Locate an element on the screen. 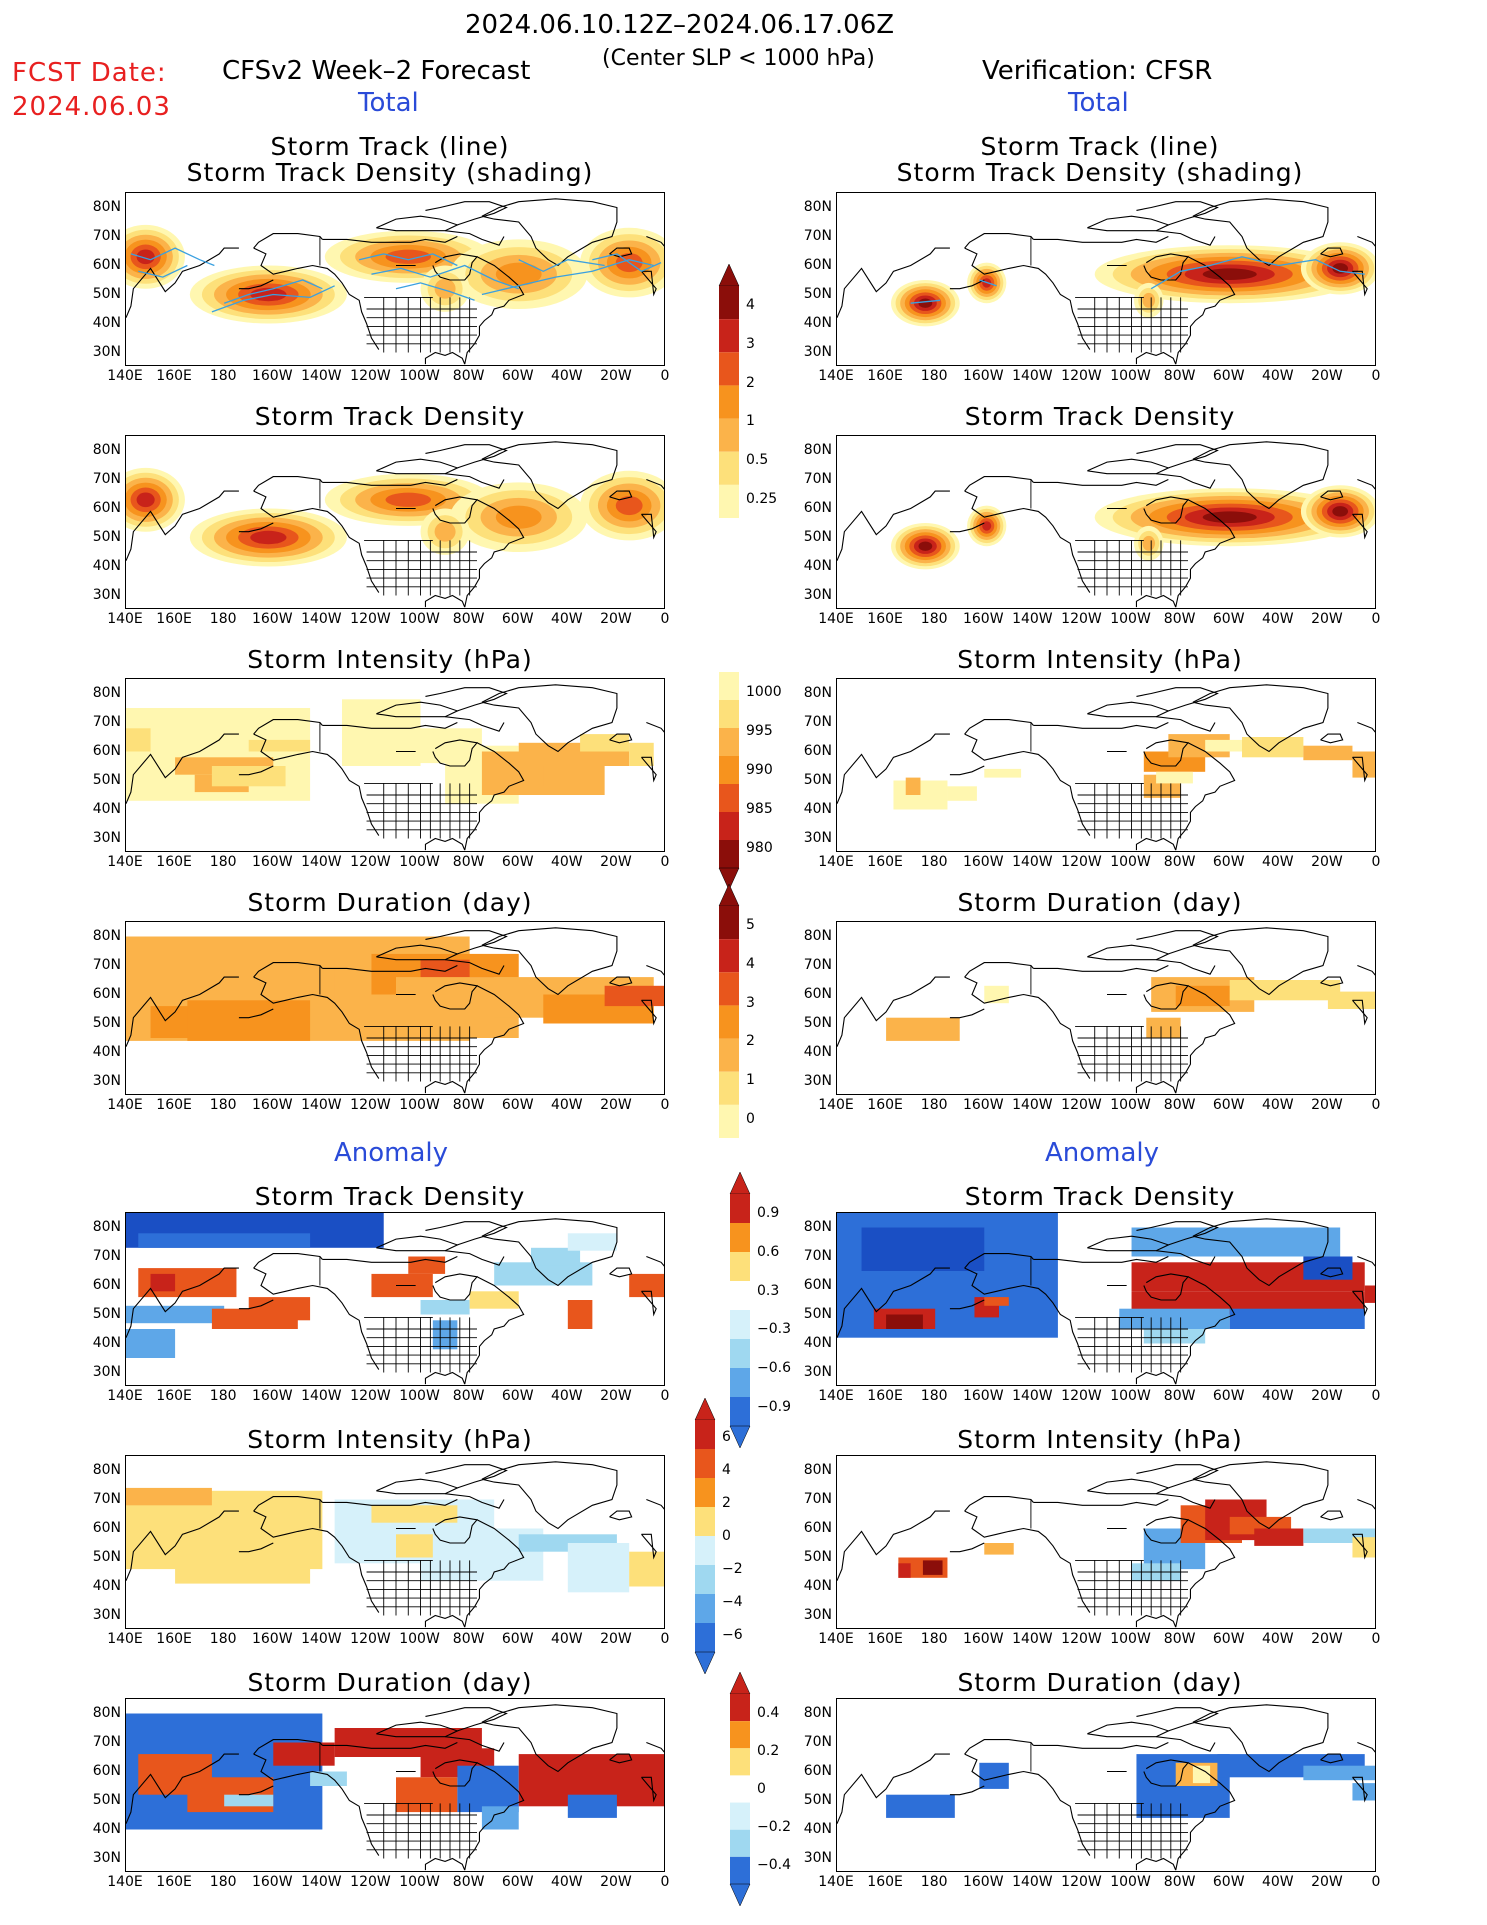 The image size is (1487, 1925). colorbar-tick-label: 995 is located at coordinates (759, 730).